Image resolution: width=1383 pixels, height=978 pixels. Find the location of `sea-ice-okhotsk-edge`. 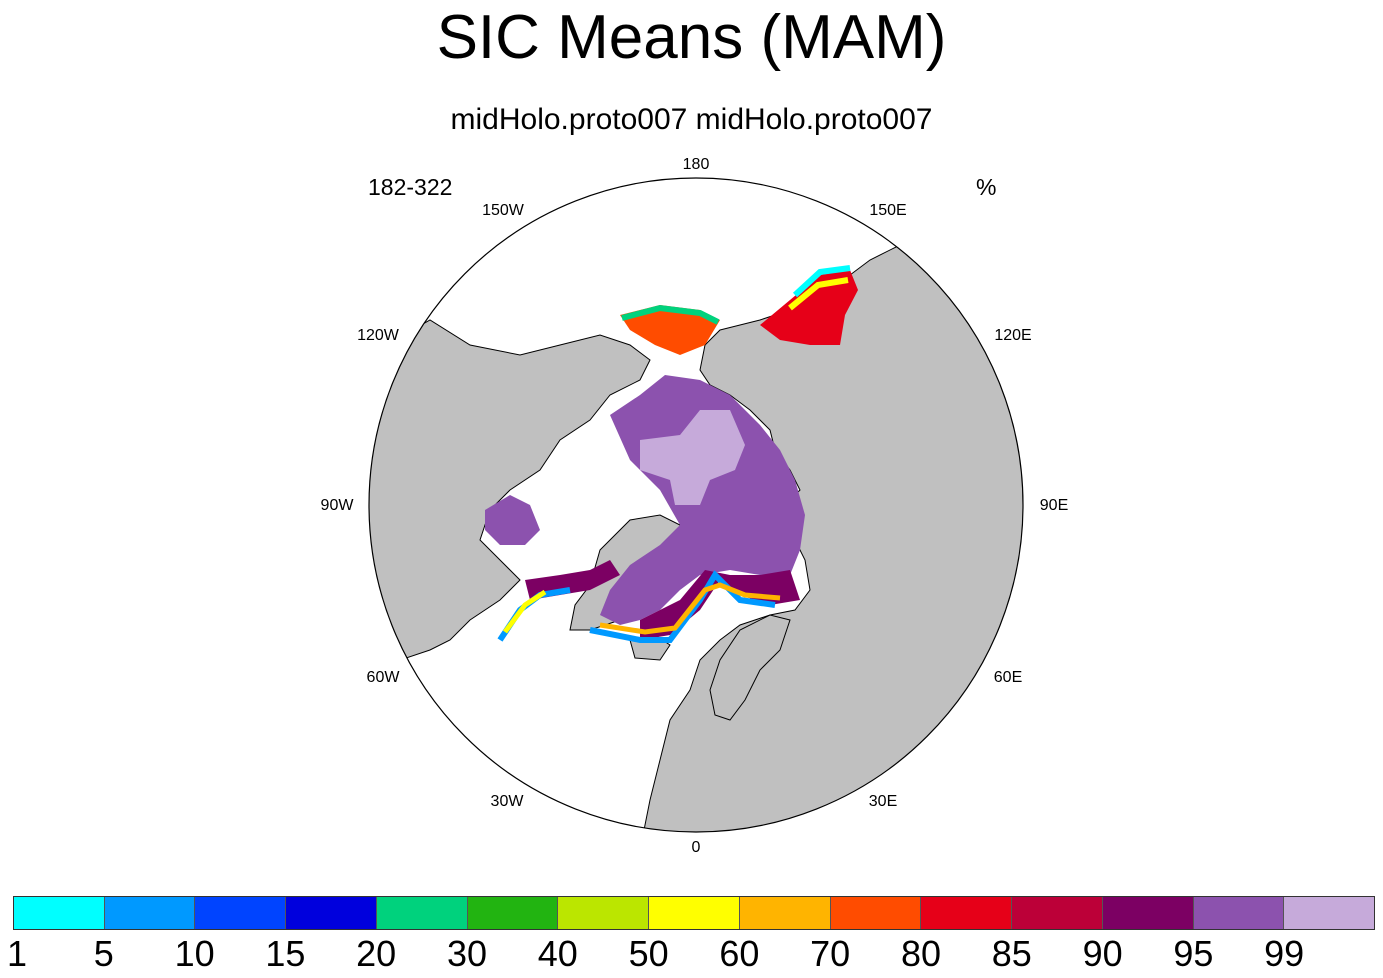

sea-ice-okhotsk-edge is located at coordinates (821, 281).